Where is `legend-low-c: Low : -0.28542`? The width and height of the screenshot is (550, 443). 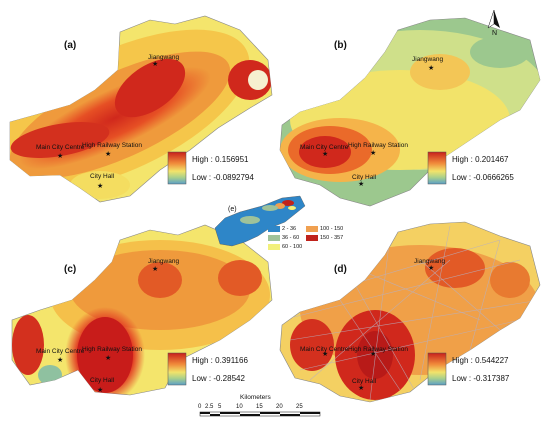 legend-low-c: Low : -0.28542 is located at coordinates (218, 378).